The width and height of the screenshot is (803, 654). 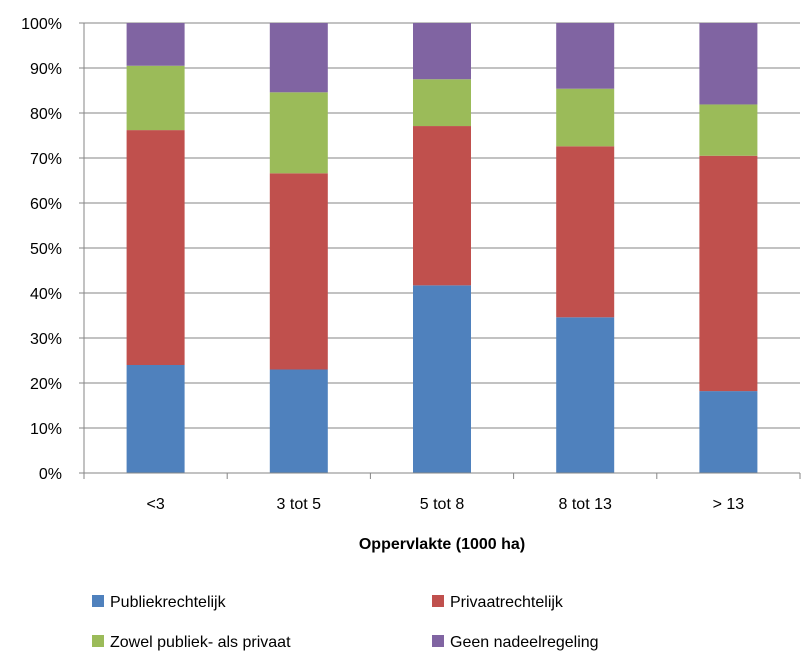 What do you see at coordinates (46, 114) in the screenshot?
I see `y-tick-label: 80%` at bounding box center [46, 114].